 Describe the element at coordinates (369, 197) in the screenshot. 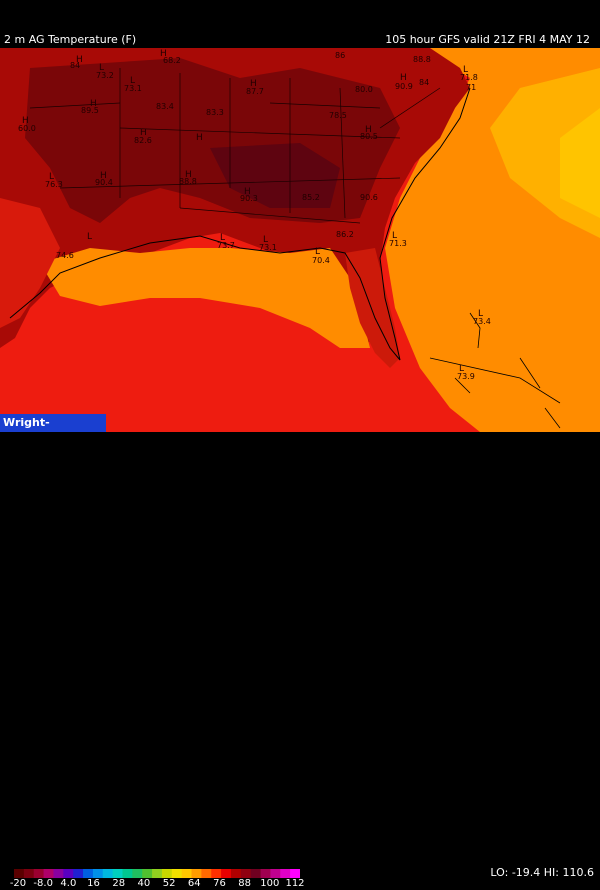

I see `value-label: 90.6` at that location.